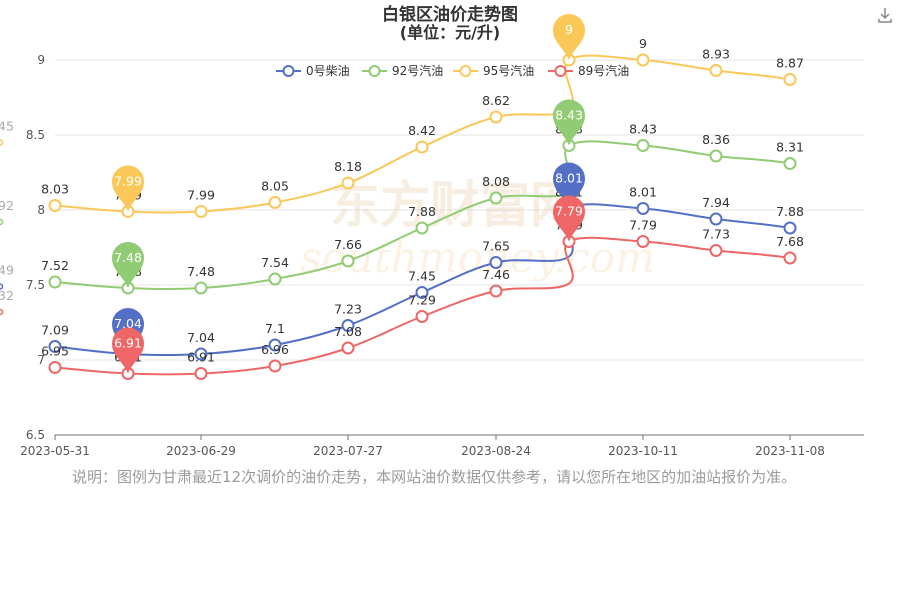 The image size is (900, 600). I want to click on data-label: 8.03, so click(55, 189).